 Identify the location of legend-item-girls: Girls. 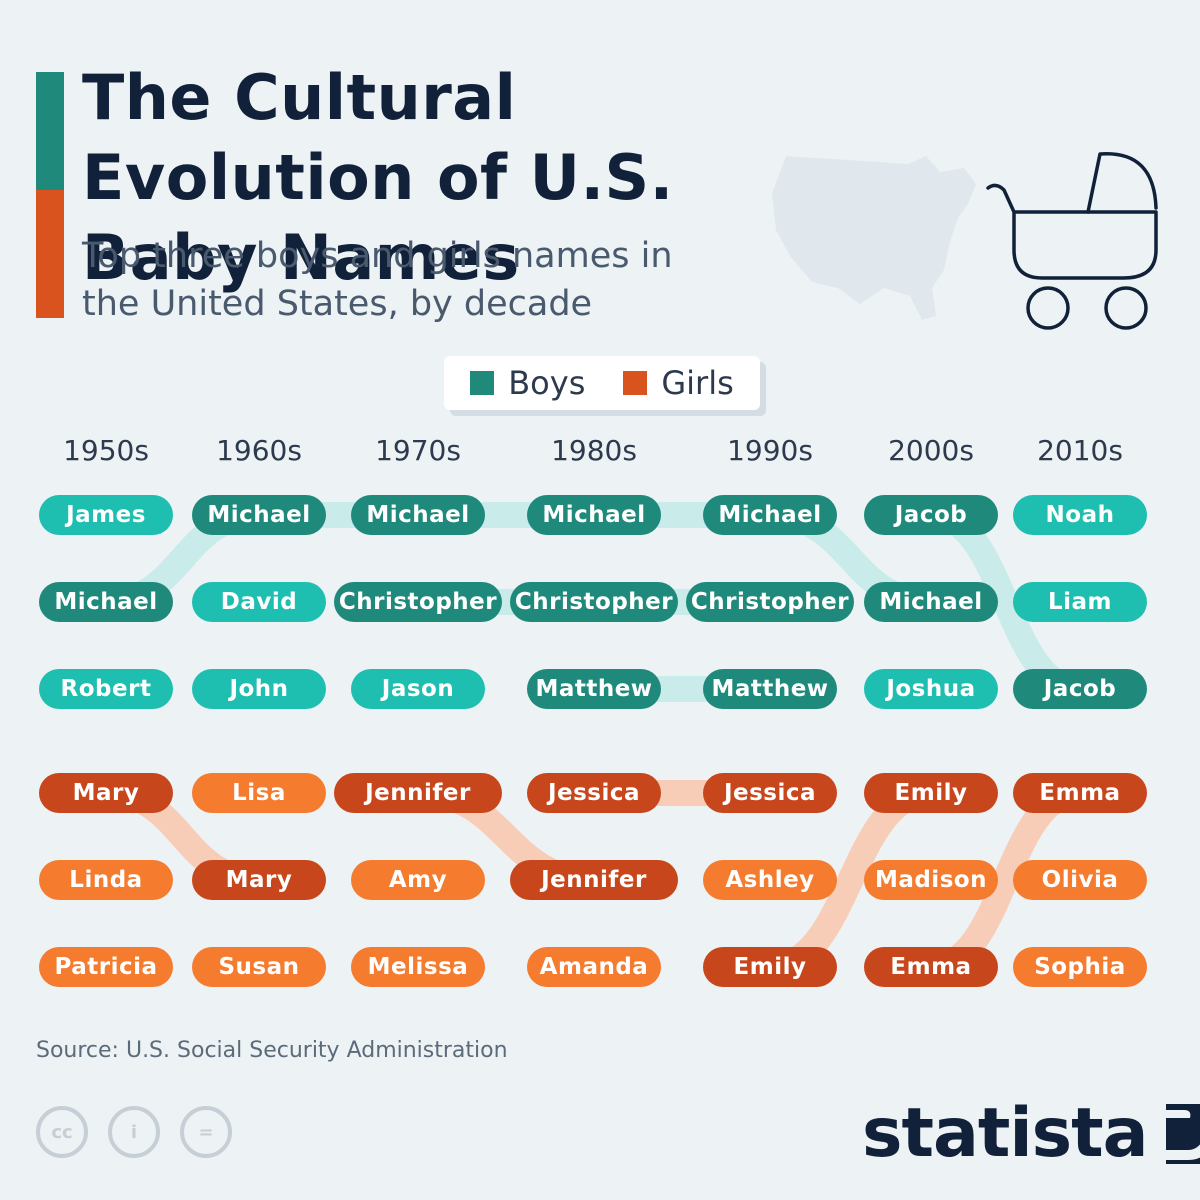
(678, 383).